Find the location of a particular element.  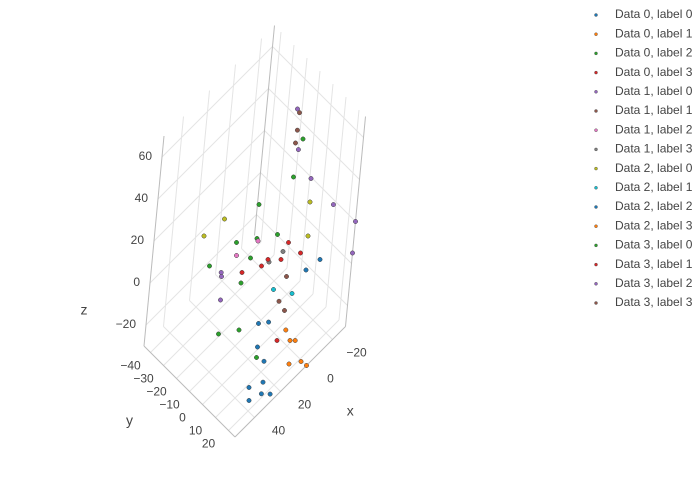

legend-item: Data 2, label 0 is located at coordinates (643, 168).